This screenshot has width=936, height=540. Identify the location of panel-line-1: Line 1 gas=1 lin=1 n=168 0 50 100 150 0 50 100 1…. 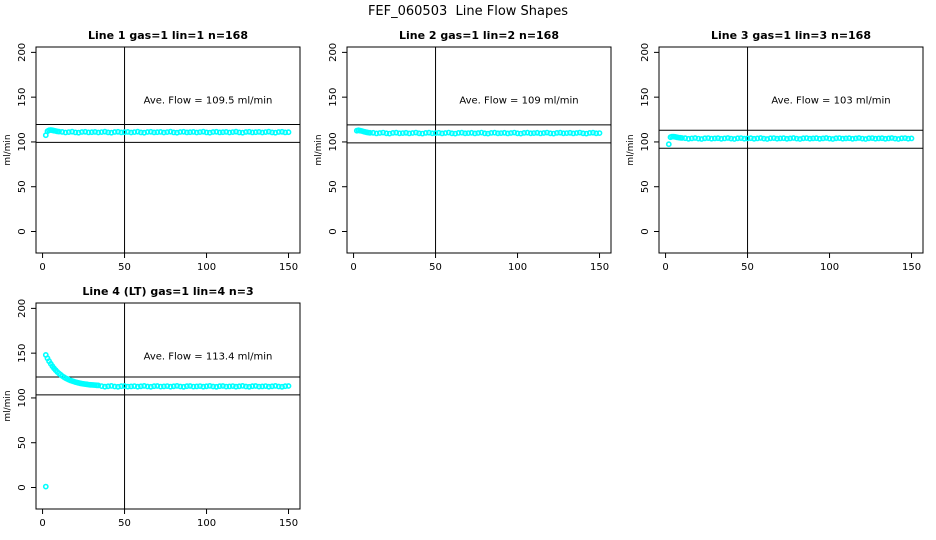
(152, 151).